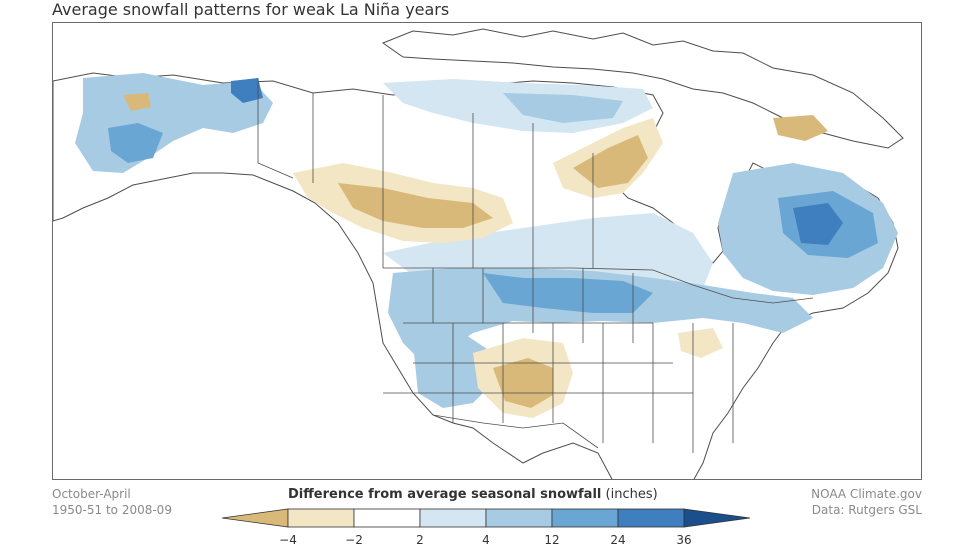 This screenshot has height=551, width=980. What do you see at coordinates (137, 102) in the screenshot?
I see `alaska-tan` at bounding box center [137, 102].